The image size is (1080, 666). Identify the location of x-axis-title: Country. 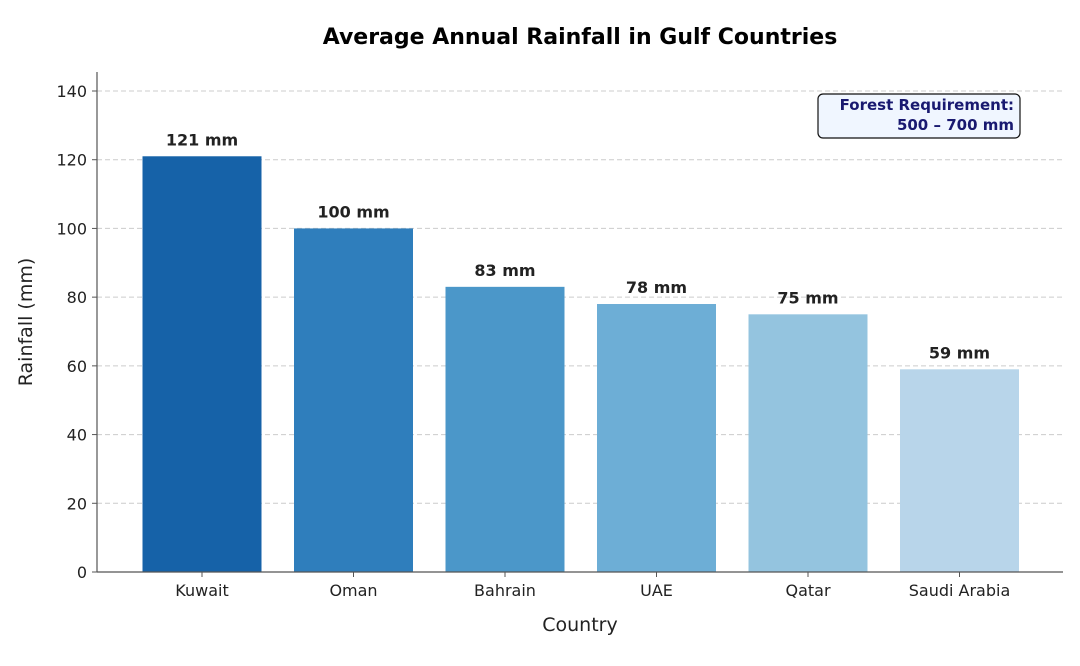
(579, 625).